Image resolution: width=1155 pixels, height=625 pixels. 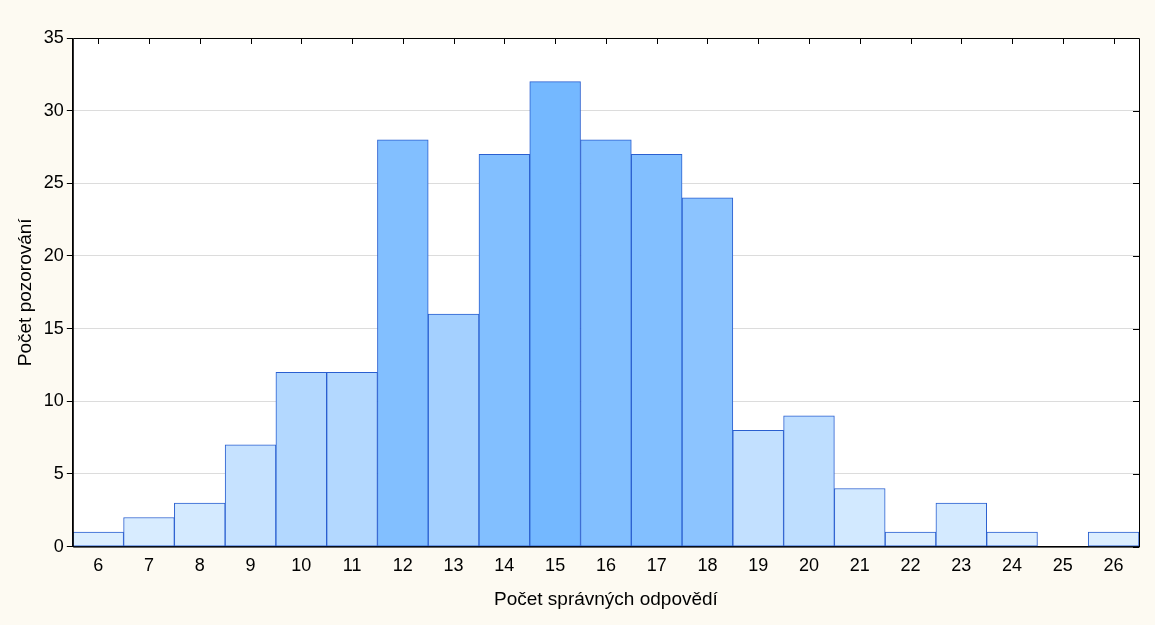 What do you see at coordinates (910, 565) in the screenshot?
I see `x-tick-label: 22` at bounding box center [910, 565].